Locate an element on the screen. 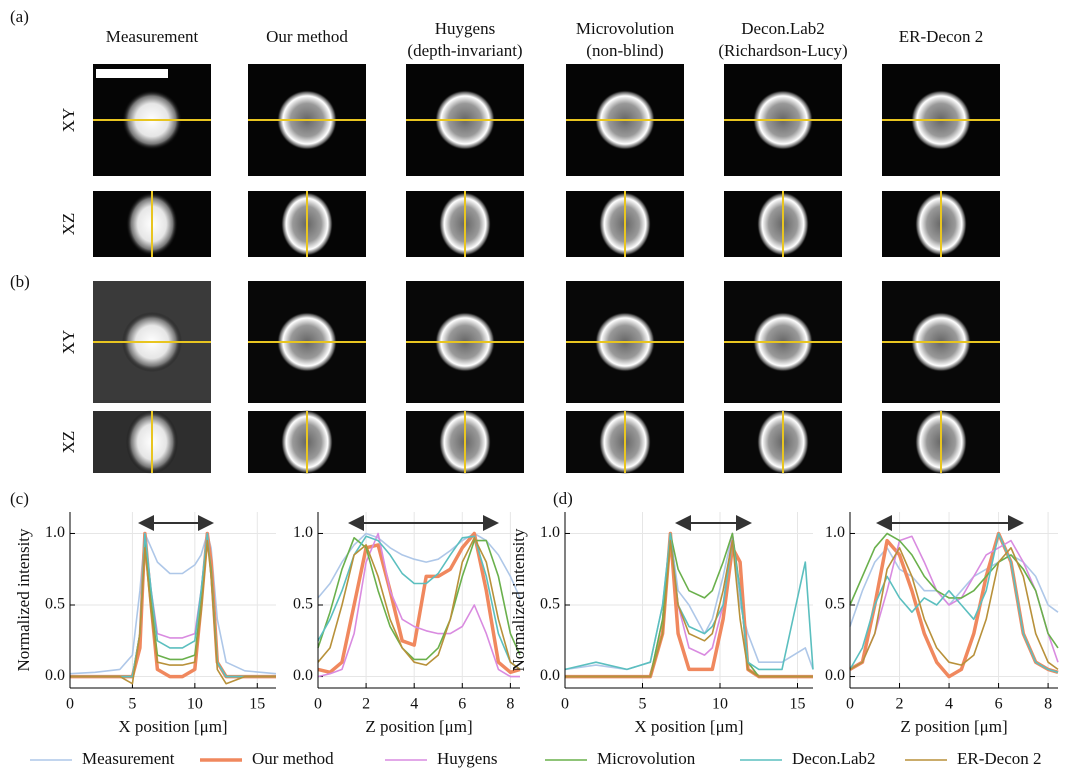 The image size is (1067, 771). column-header: ER-Decon 2 is located at coordinates (941, 36).